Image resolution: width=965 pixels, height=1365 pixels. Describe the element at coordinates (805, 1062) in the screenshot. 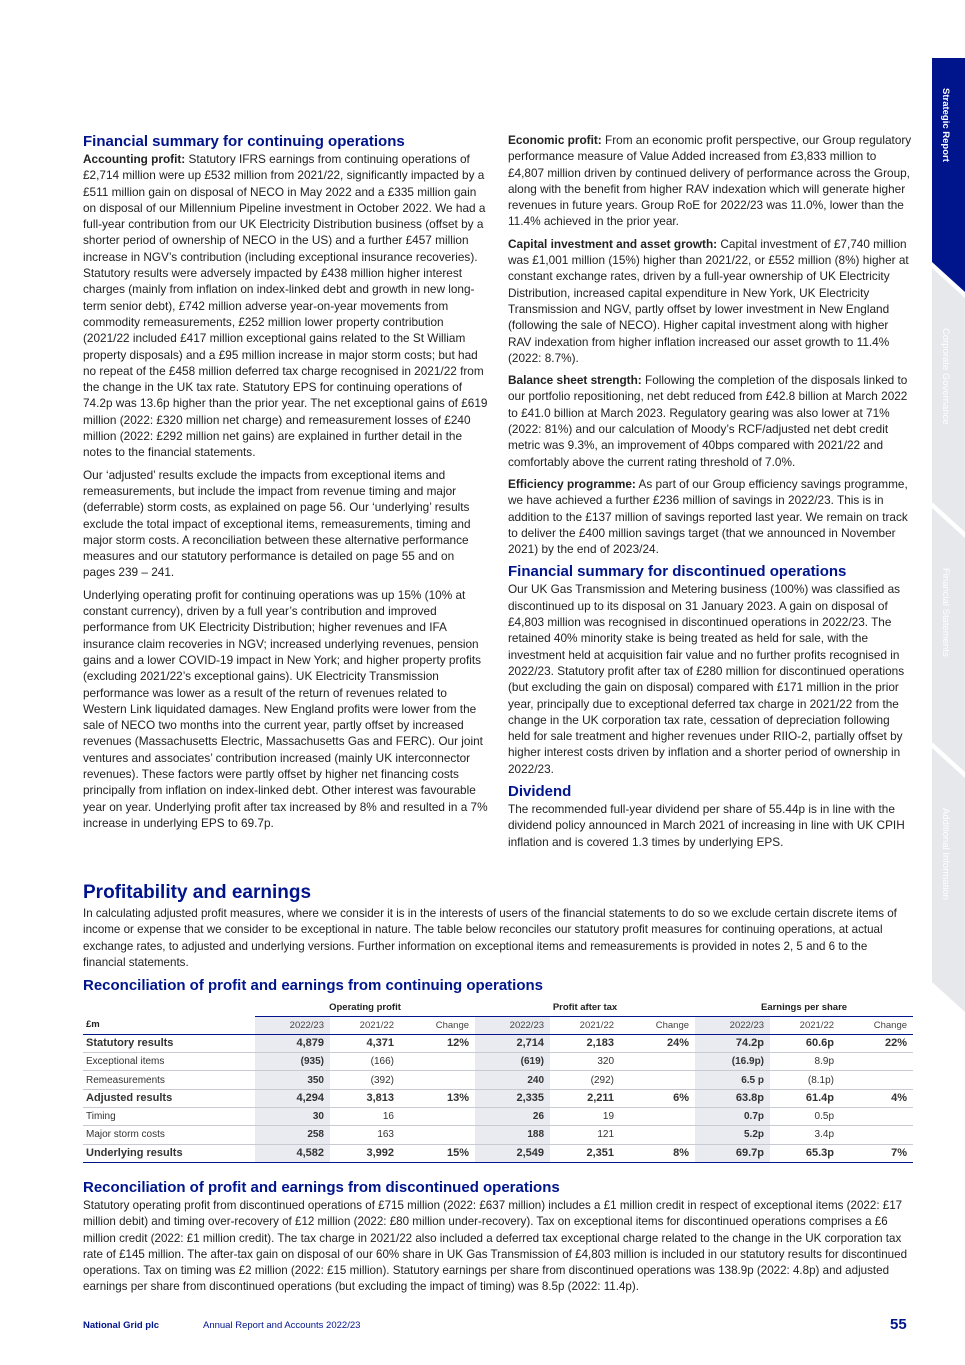

I see `cell: 8.9p` at that location.